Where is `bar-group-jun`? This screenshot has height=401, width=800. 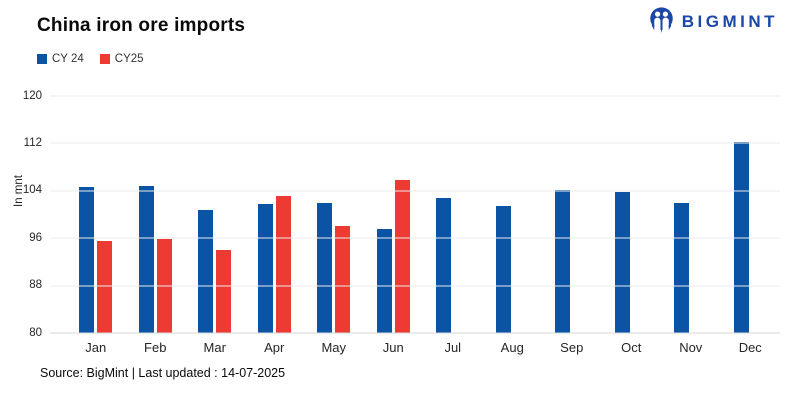
bar-group-jun is located at coordinates (394, 214).